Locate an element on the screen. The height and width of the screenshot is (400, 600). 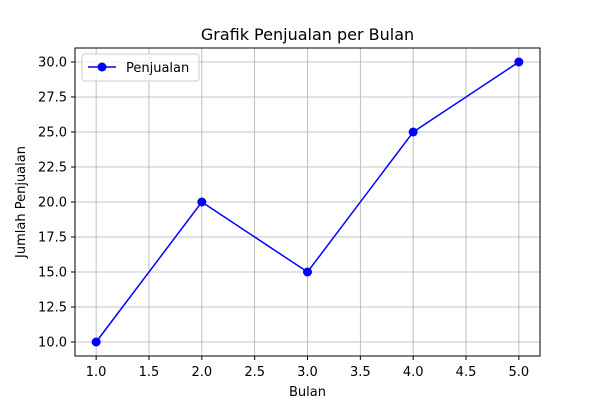
y-tick-label: 15.0 is located at coordinates (52, 273).